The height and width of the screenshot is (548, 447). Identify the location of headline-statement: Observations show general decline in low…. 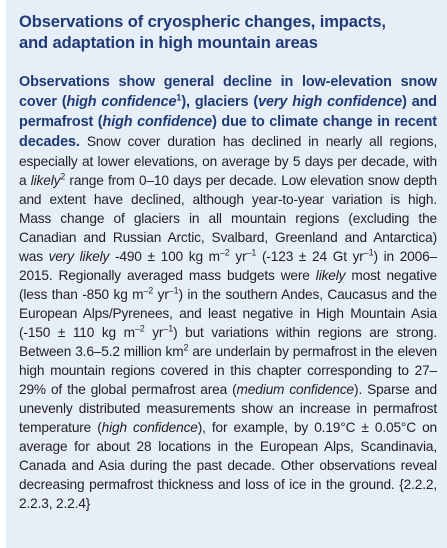
(228, 112).